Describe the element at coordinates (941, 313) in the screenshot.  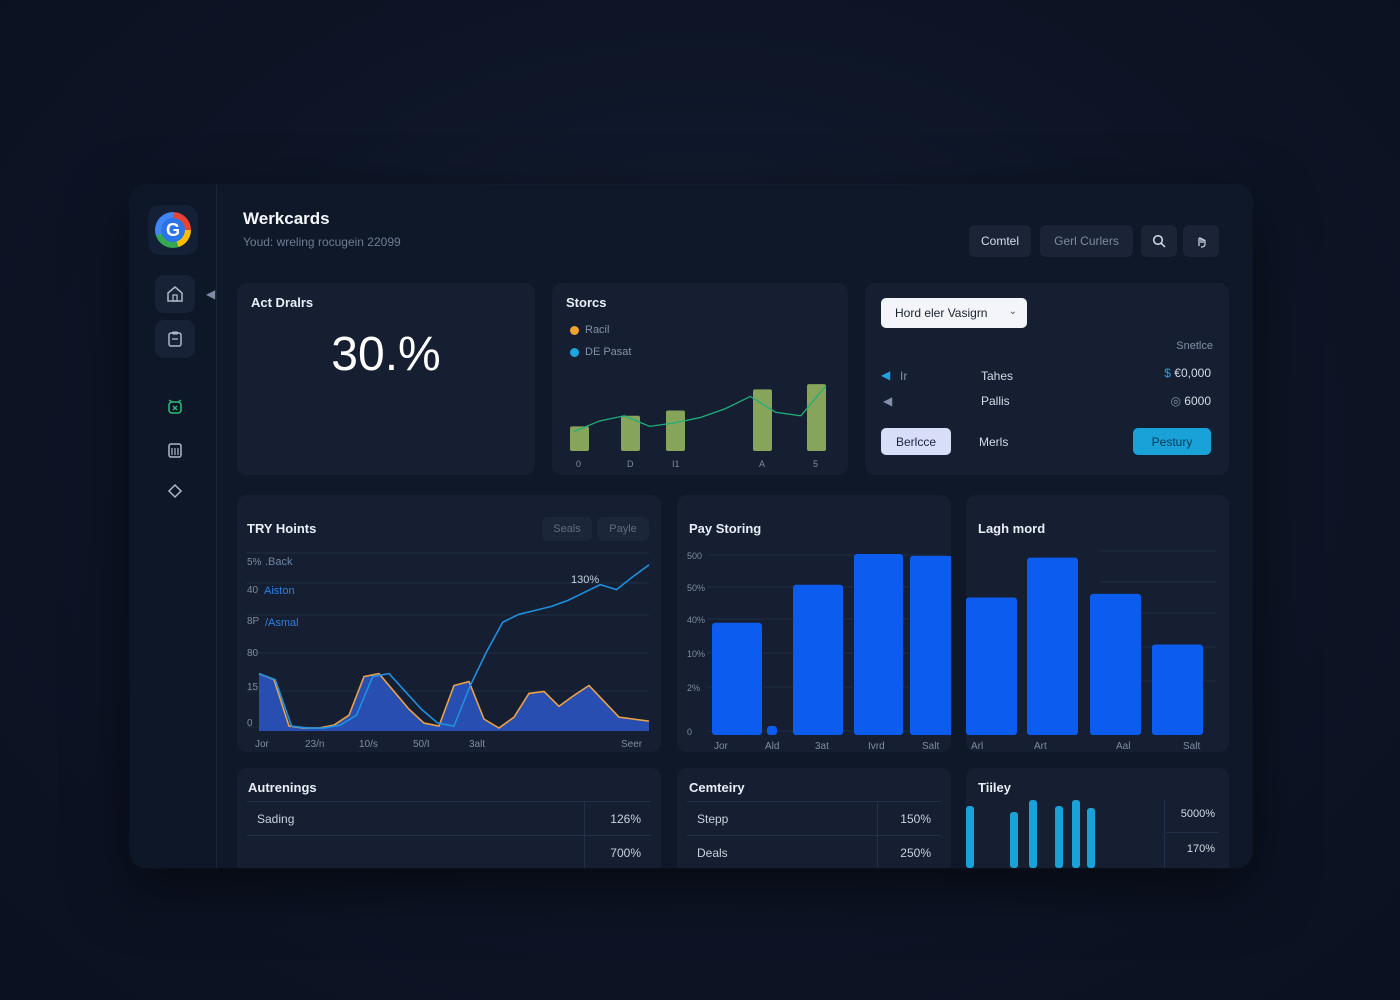
I see `select-value: Hord eler Vasigrn` at that location.